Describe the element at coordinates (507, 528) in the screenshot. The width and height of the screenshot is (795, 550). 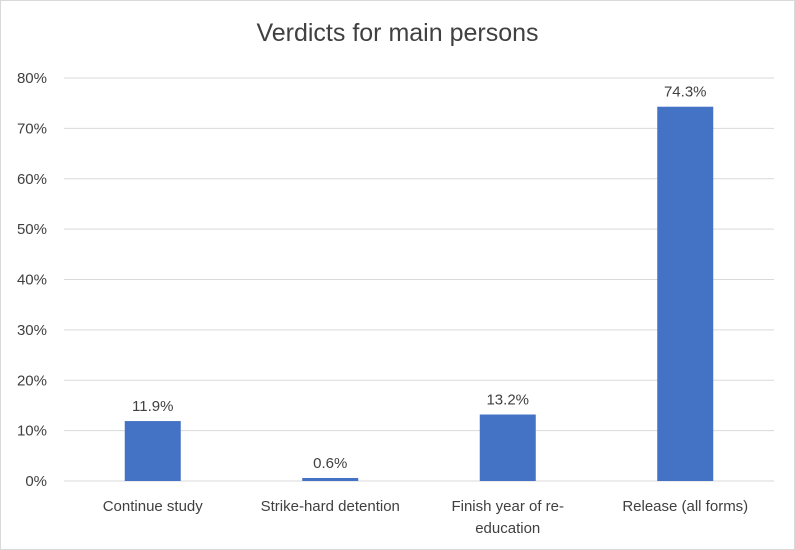
I see `x-tick-label: education` at that location.